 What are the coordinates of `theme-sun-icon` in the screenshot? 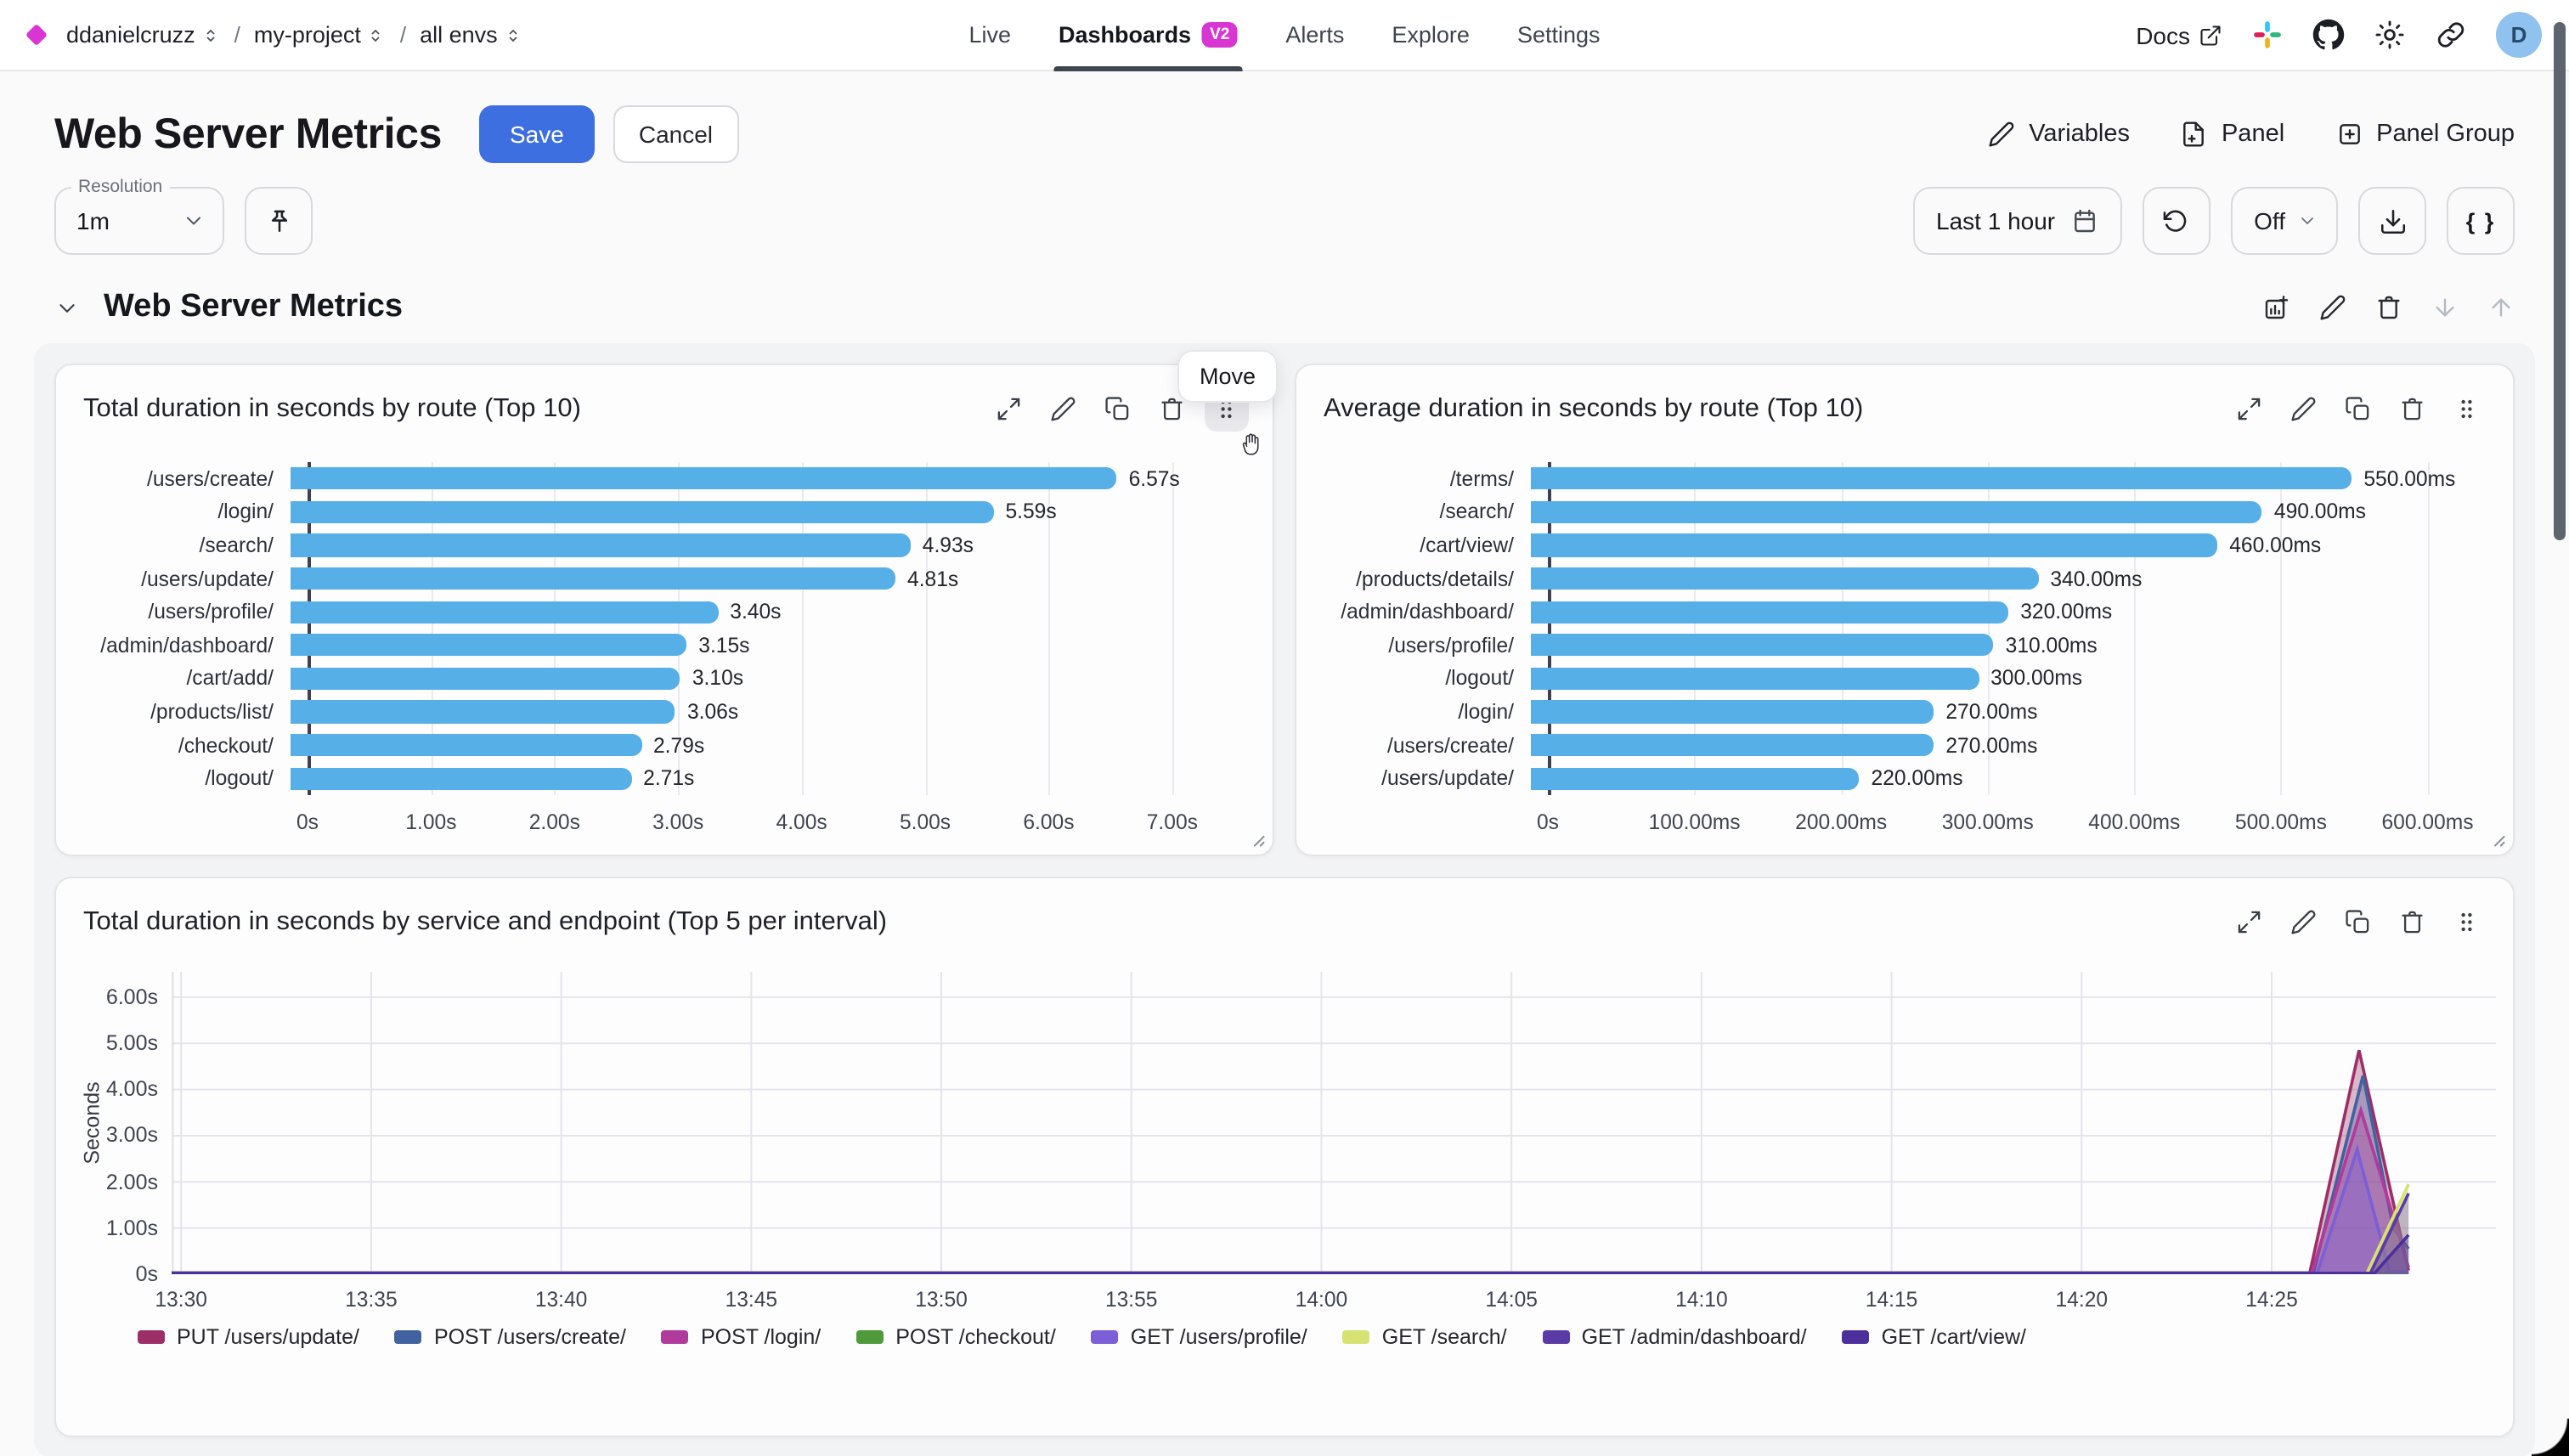 It's located at (2390, 35).